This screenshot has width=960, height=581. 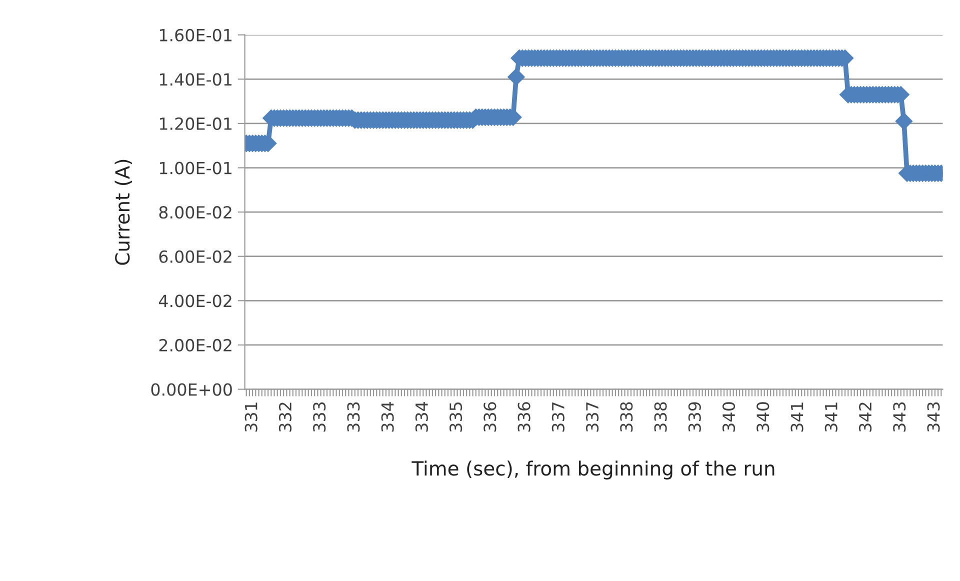 I want to click on x-axis-title: Time (sec), from beginning of the run, so click(x=593, y=470).